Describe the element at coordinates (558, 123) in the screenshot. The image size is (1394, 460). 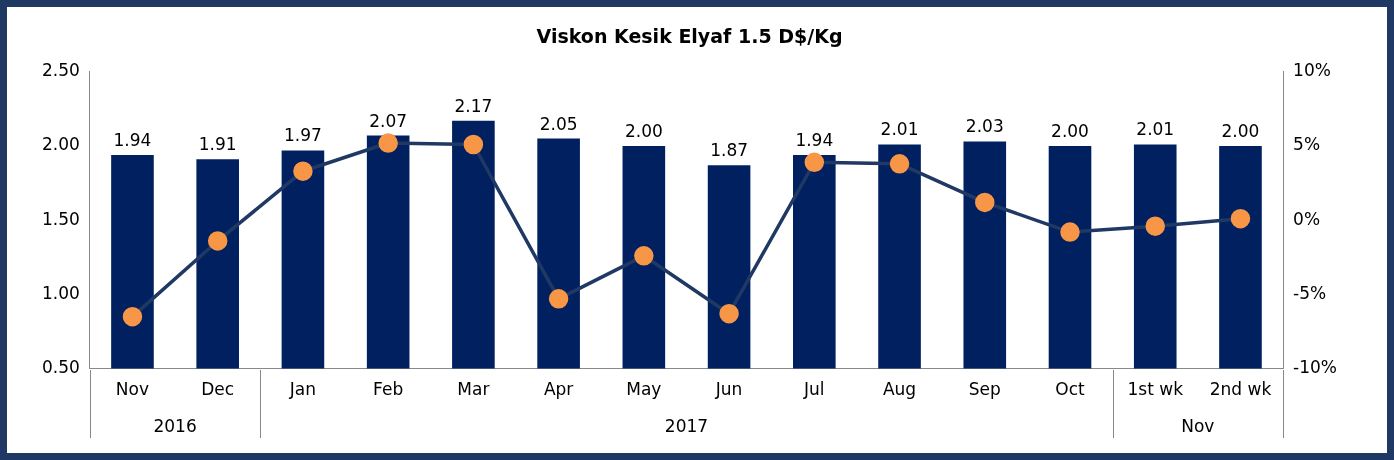
I see `data-label: 2.05` at that location.